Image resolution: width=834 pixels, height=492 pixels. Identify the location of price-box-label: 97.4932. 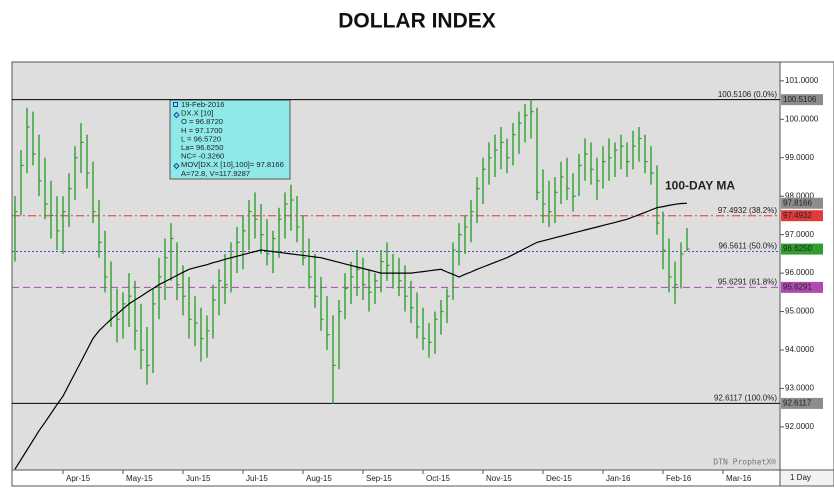
(797, 215).